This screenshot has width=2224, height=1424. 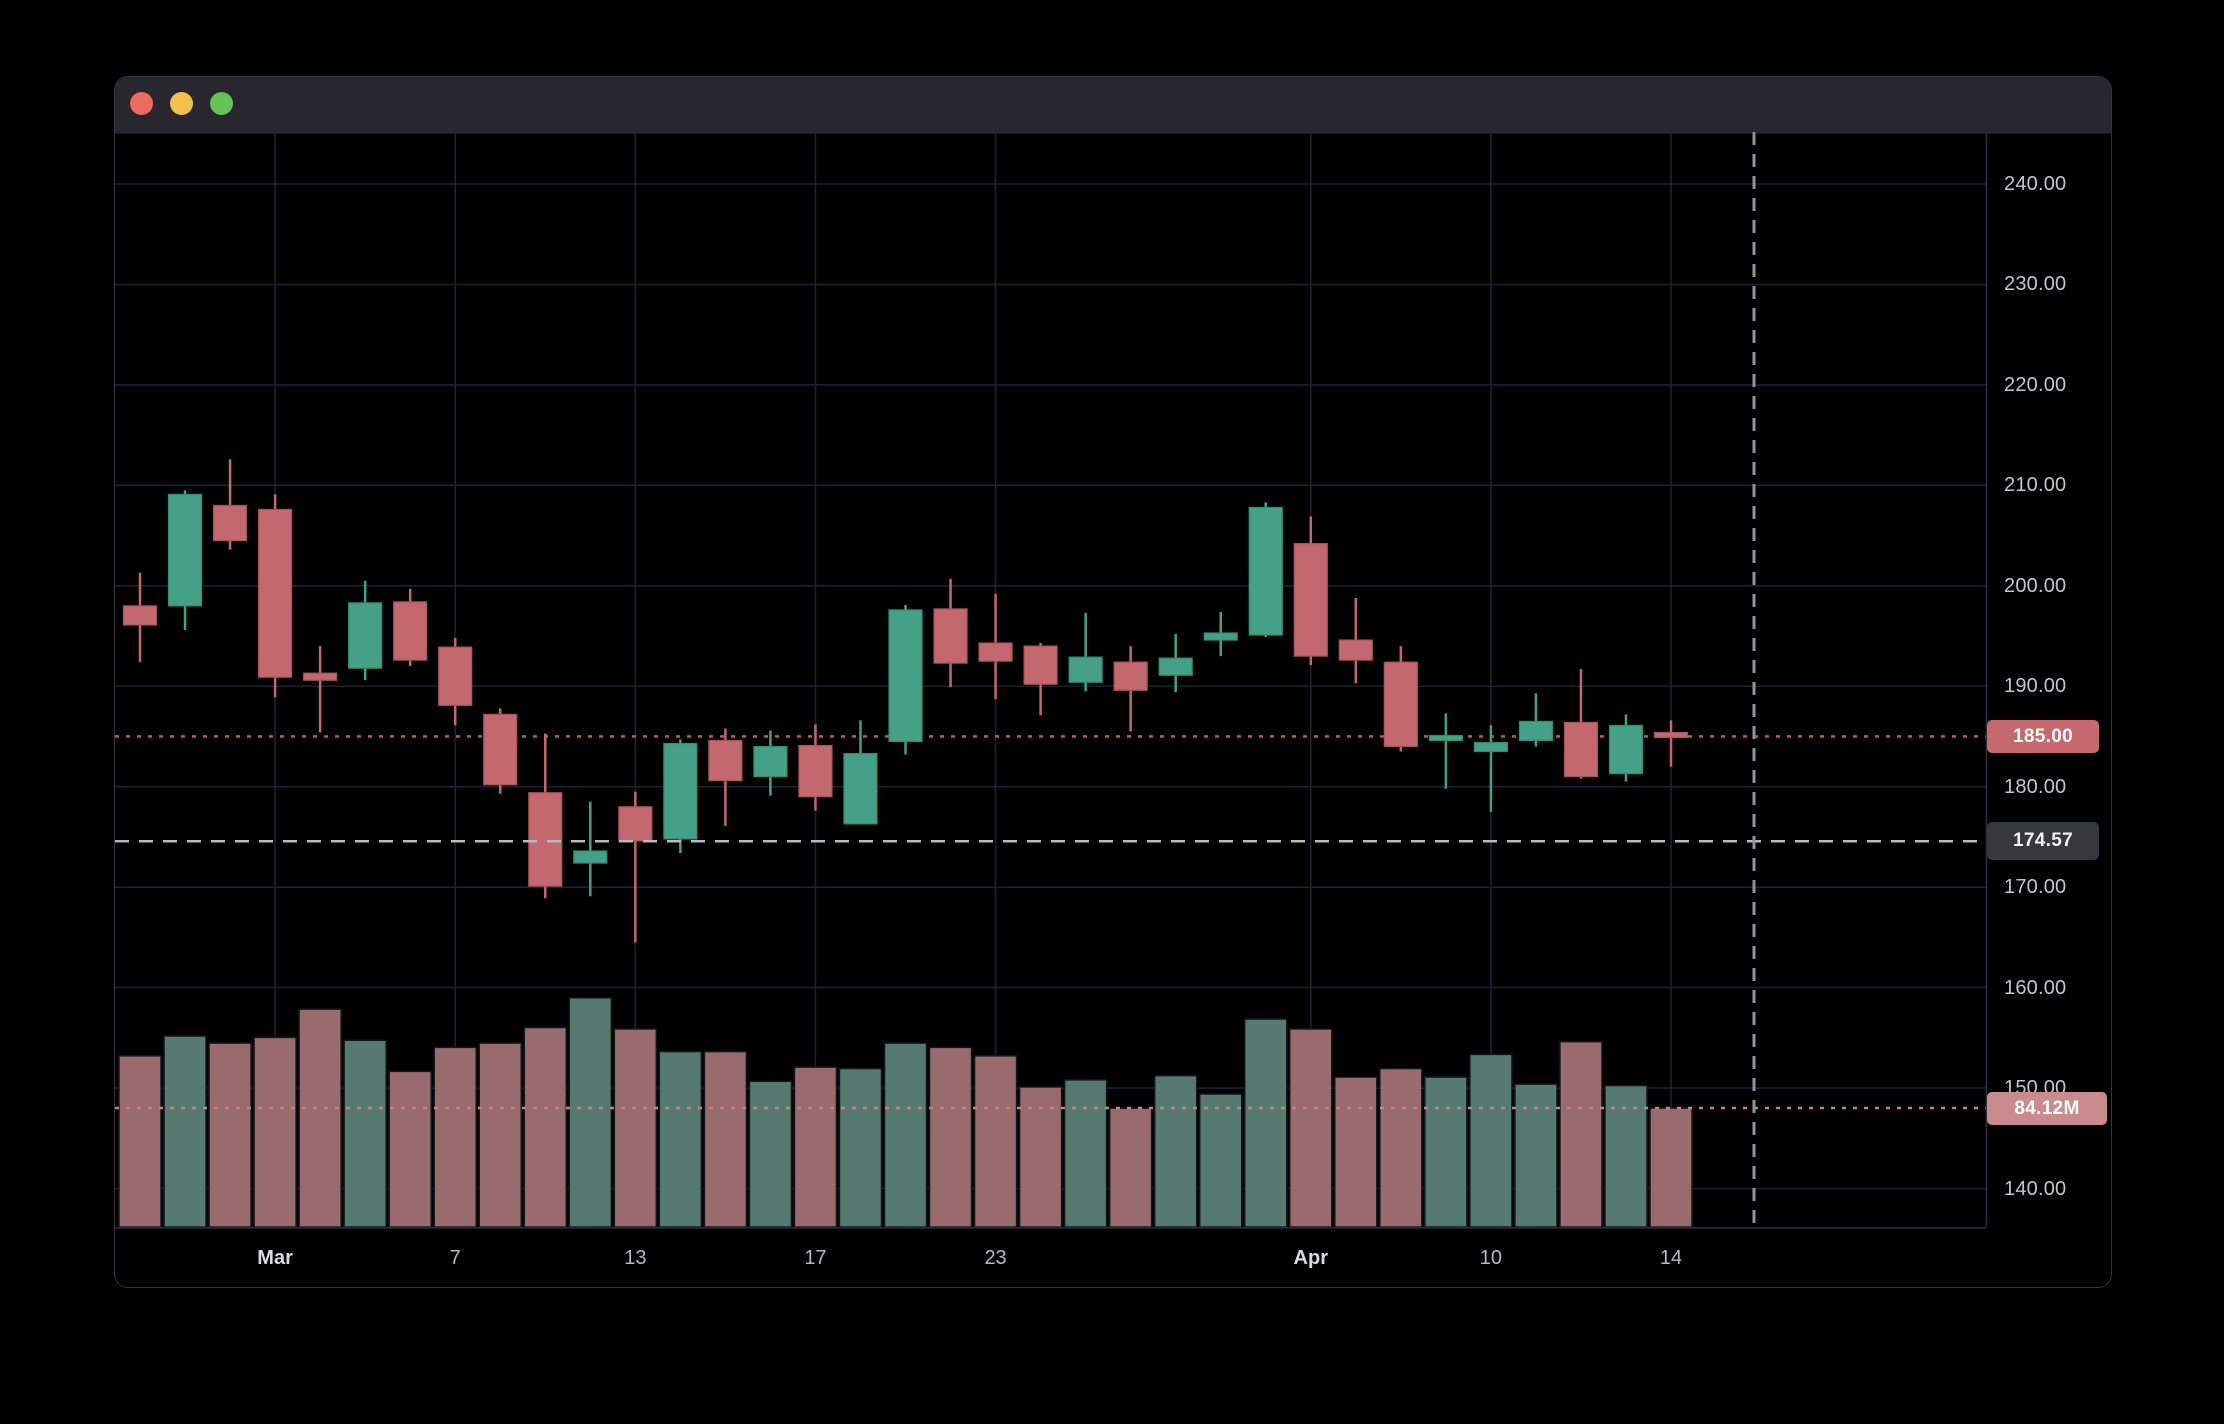 What do you see at coordinates (1491, 1258) in the screenshot?
I see `time-axis-label: 10` at bounding box center [1491, 1258].